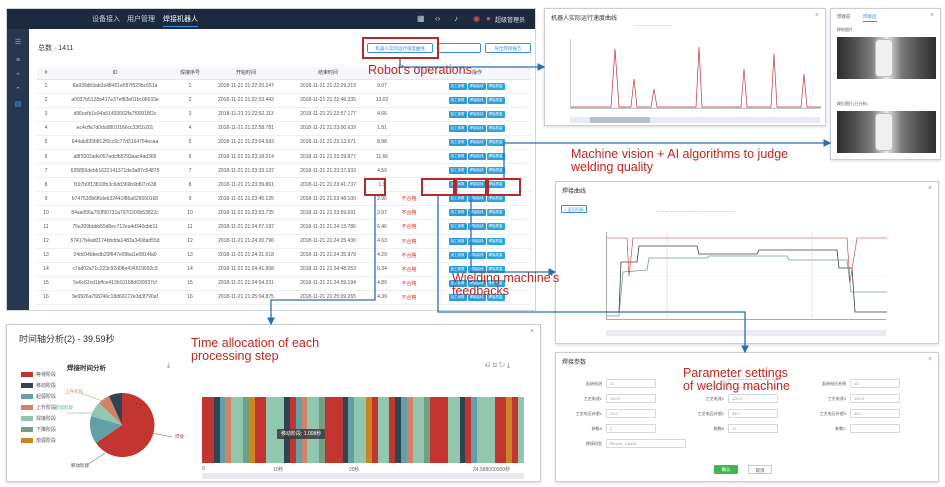 The height and width of the screenshot is (487, 945). I want to click on grid-icon: ▦, so click(421, 18).